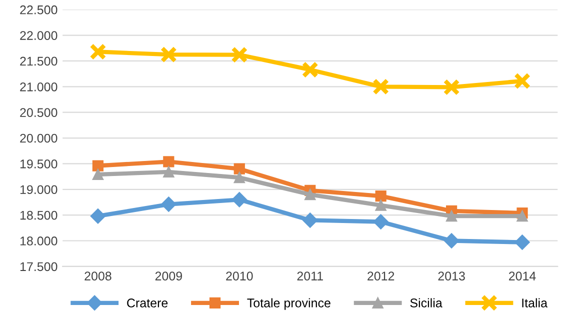 The height and width of the screenshot is (321, 569). I want to click on y-tick-label: 21.500, so click(39, 61).